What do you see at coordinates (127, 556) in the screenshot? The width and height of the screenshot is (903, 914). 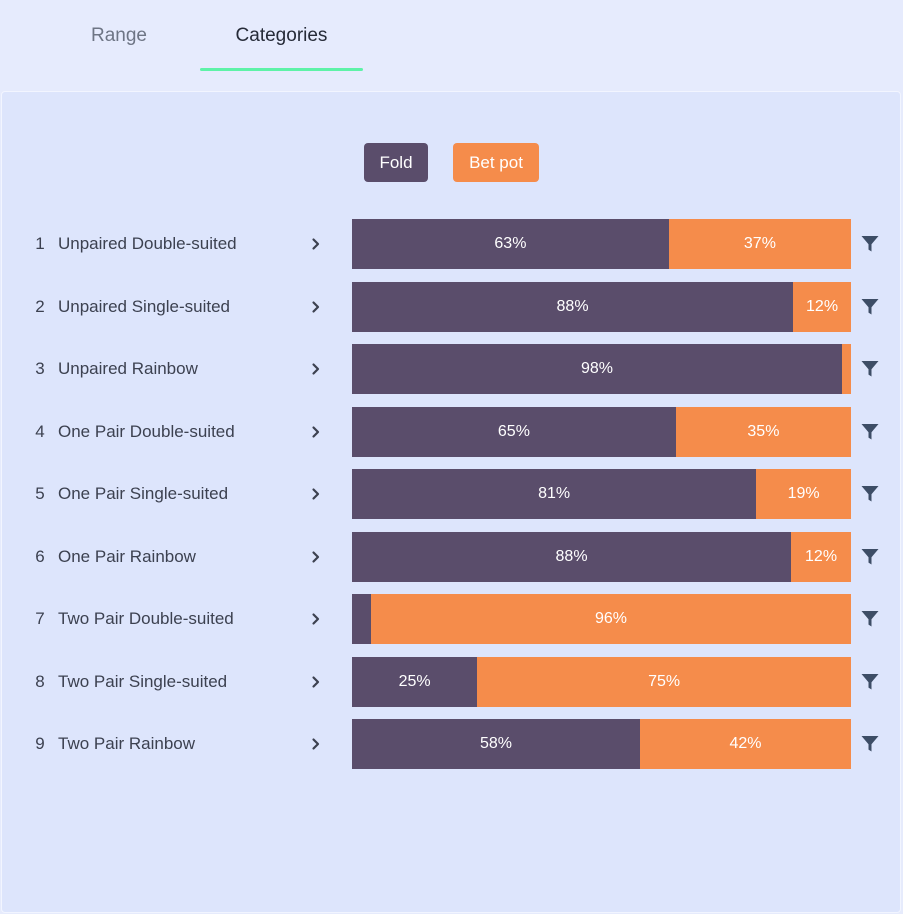 I see `category-label: One Pair Rainbow` at bounding box center [127, 556].